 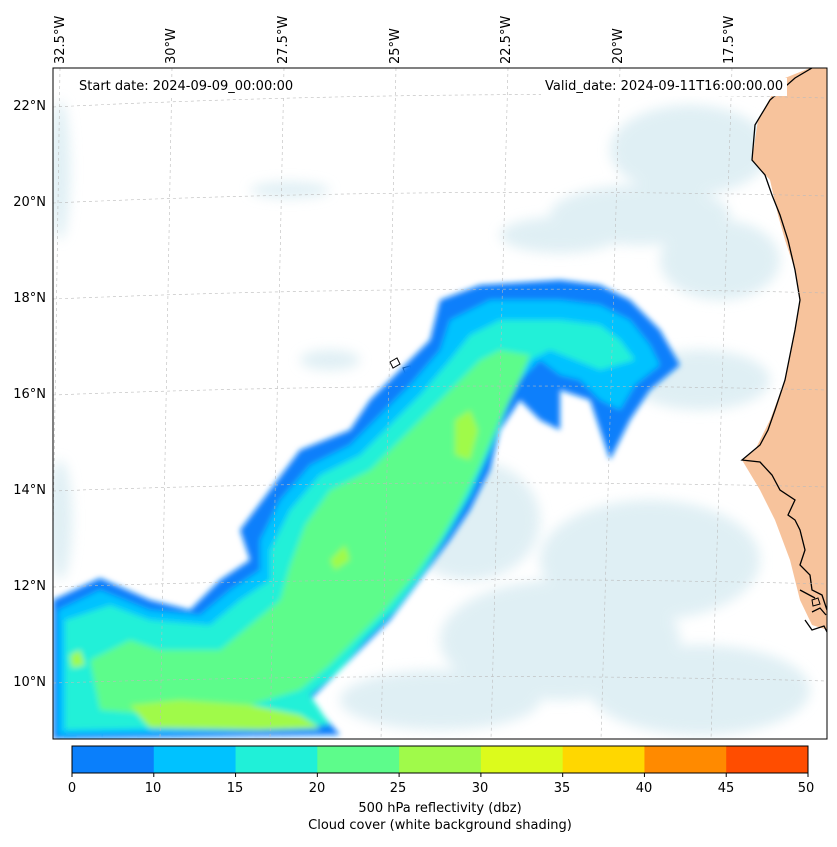 What do you see at coordinates (29, 682) in the screenshot?
I see `latitude-label: 10°N` at bounding box center [29, 682].